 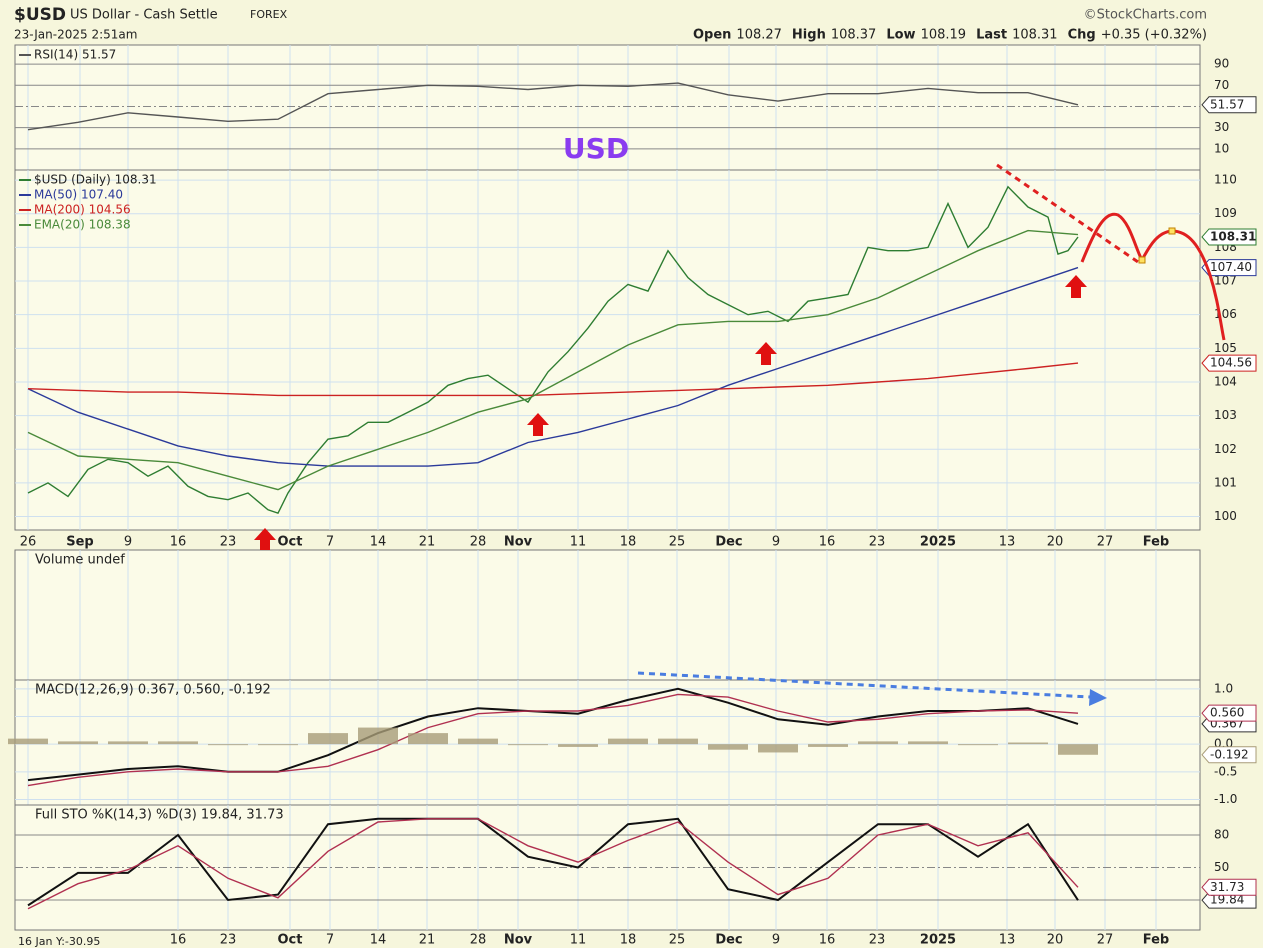 I want to click on cursor-readout: 16 Jan Y:-30.95, so click(x=59, y=941).